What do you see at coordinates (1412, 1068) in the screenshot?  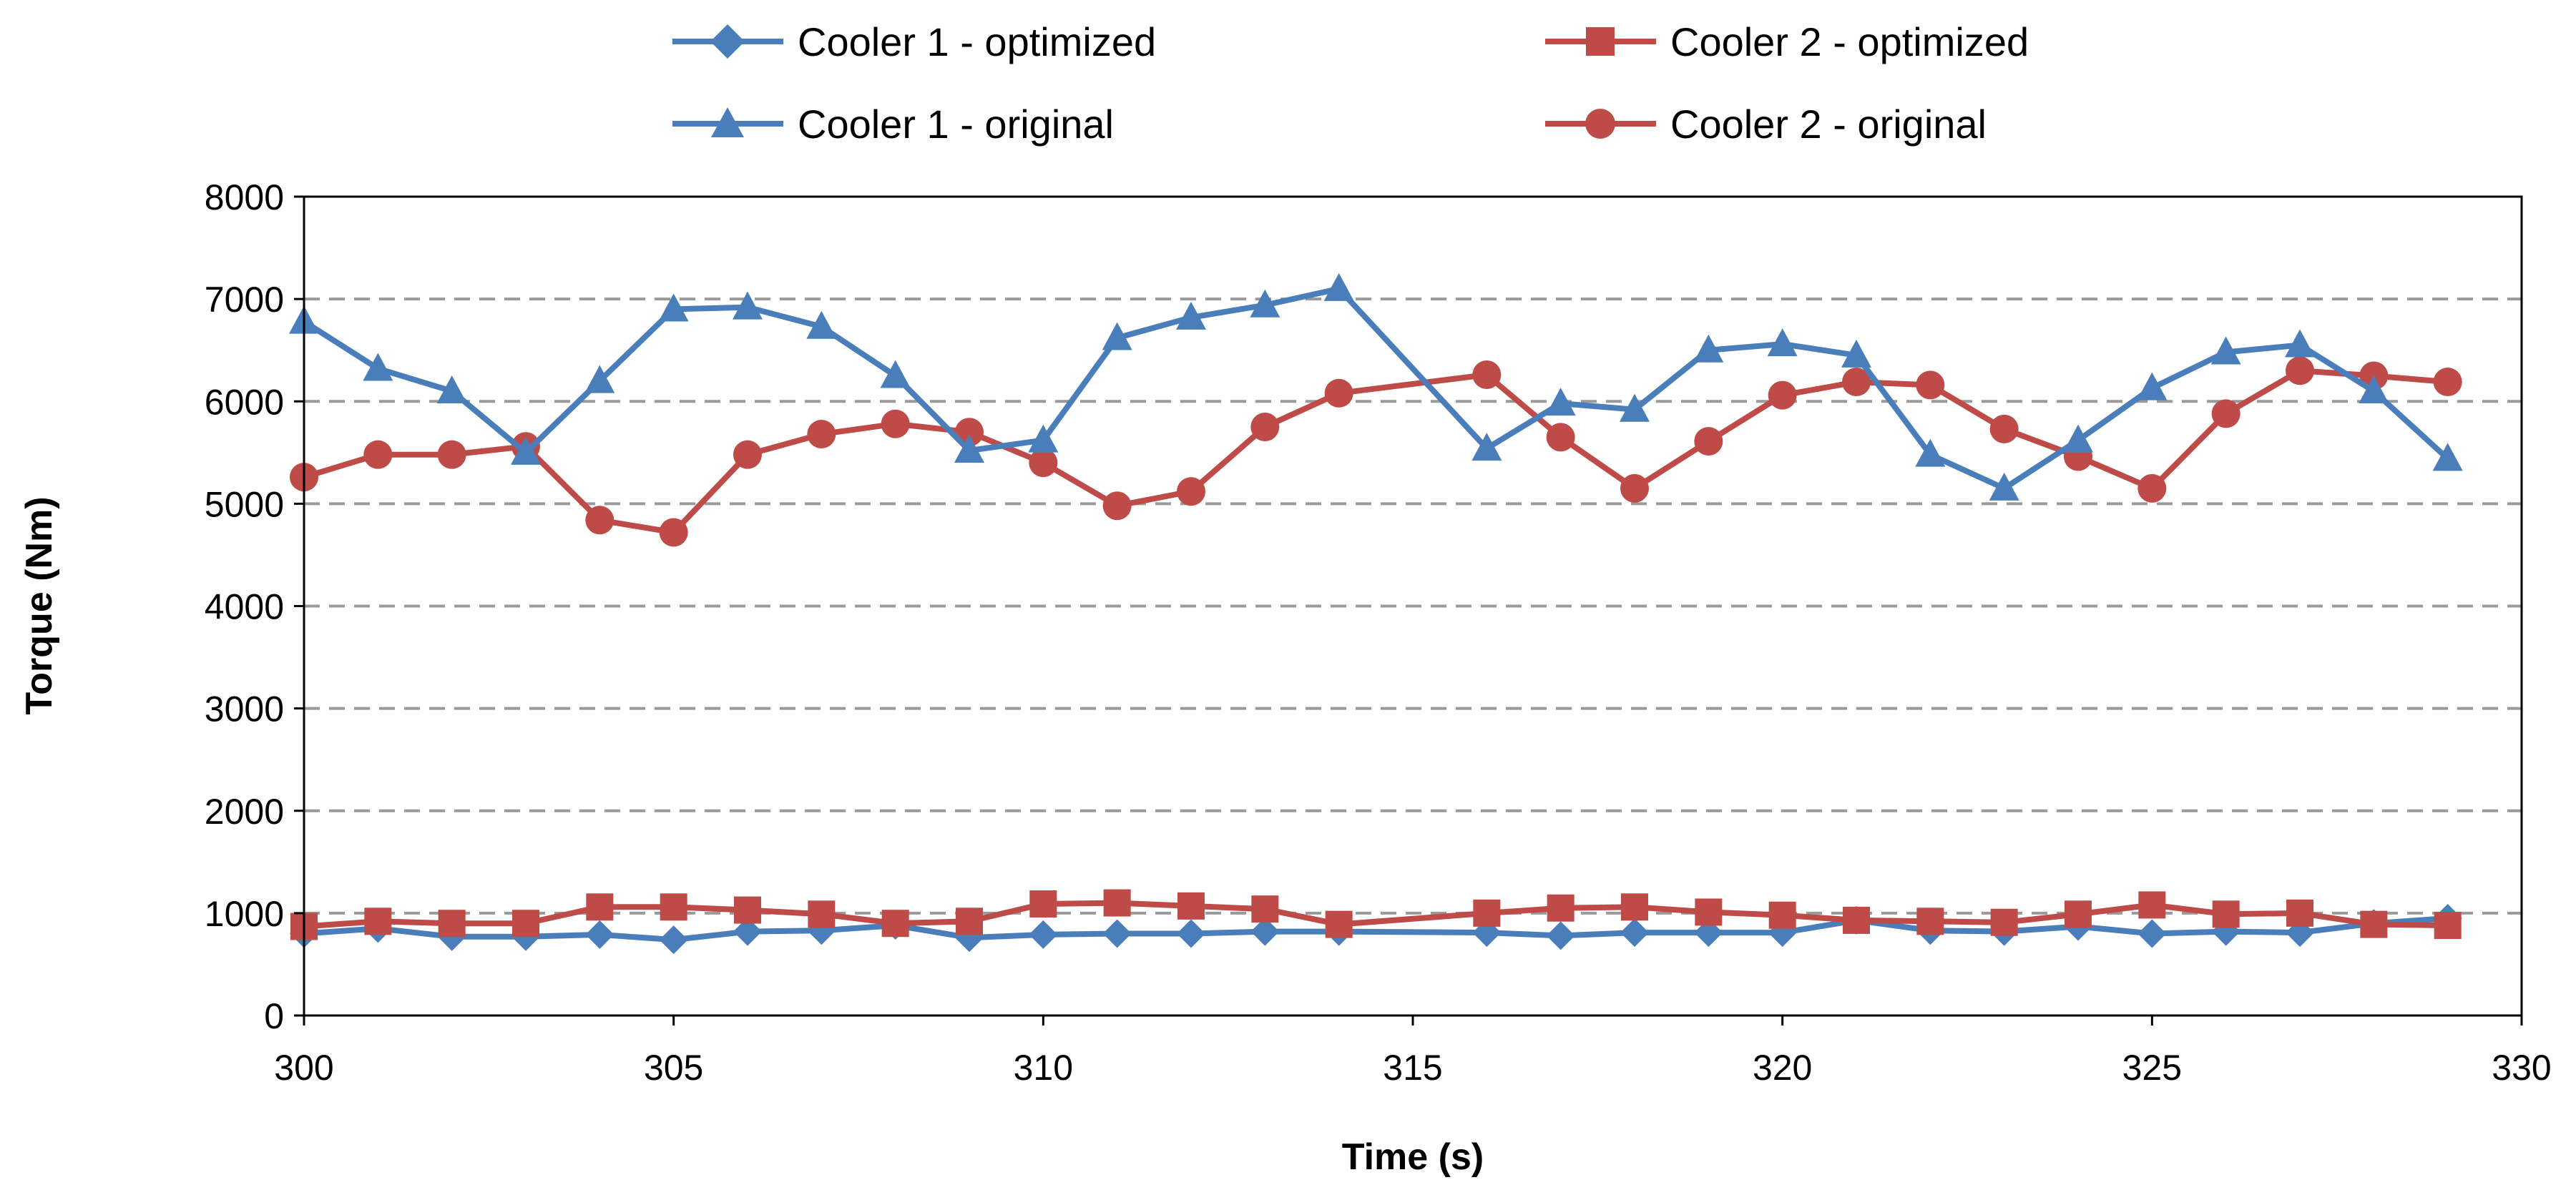 I see `x-tick-label: 315` at bounding box center [1412, 1068].